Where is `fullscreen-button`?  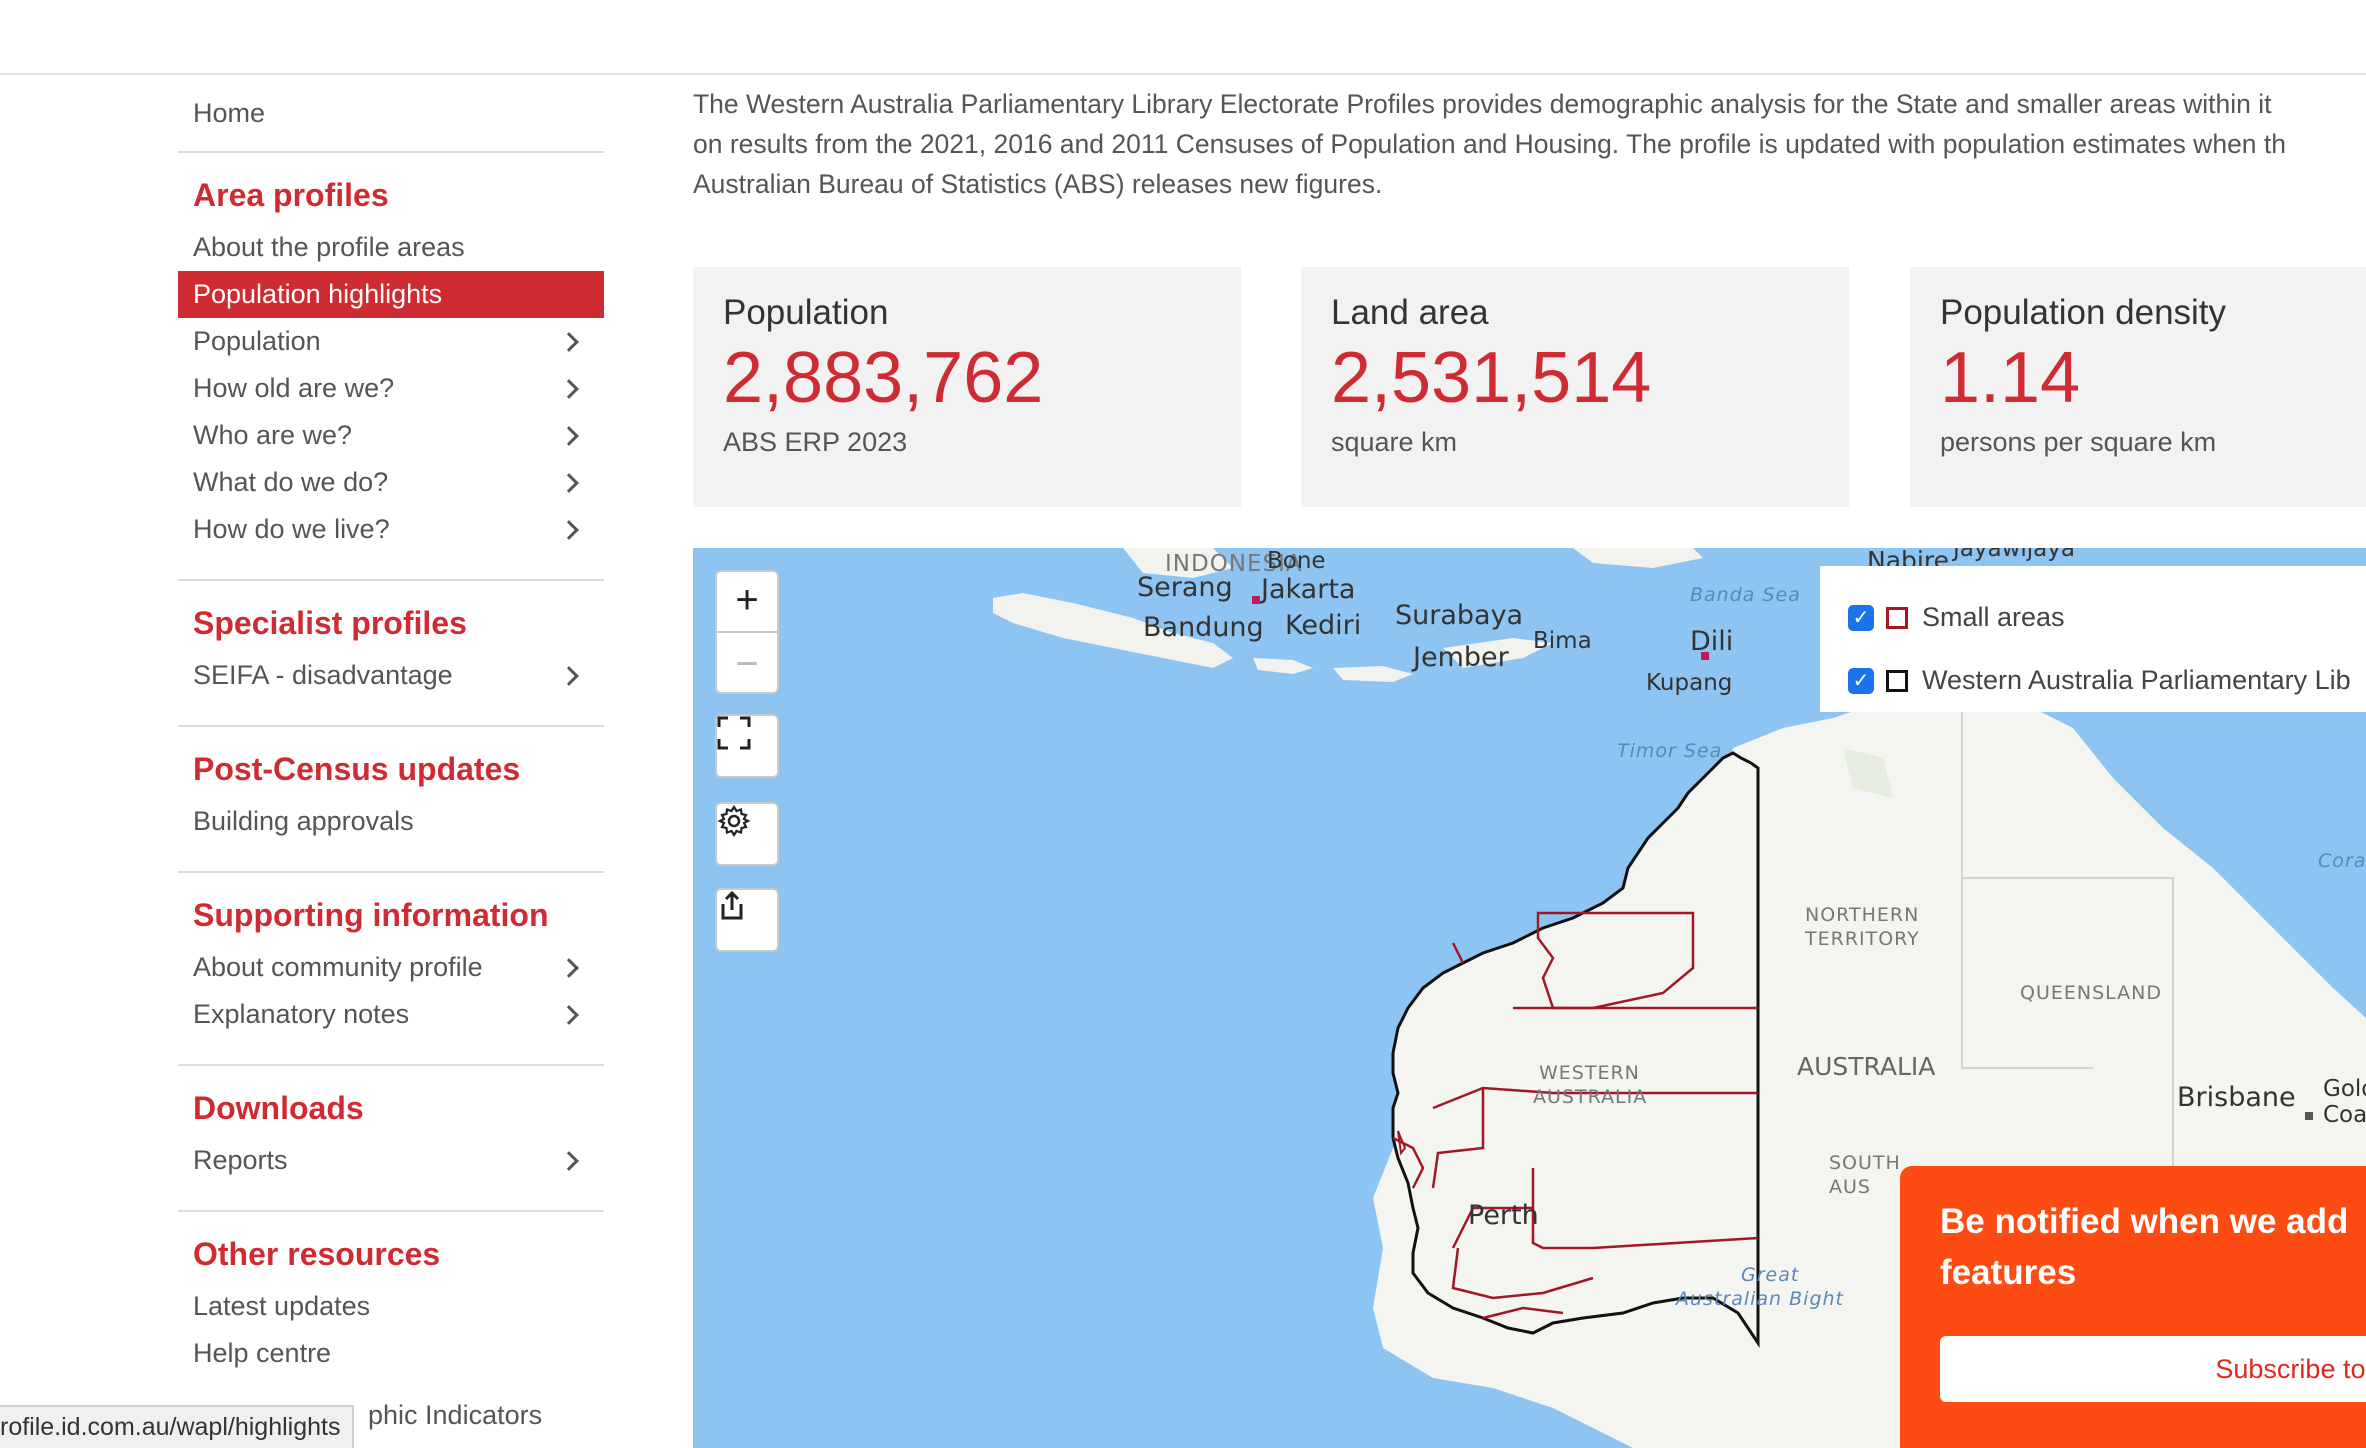
fullscreen-button is located at coordinates (747, 746).